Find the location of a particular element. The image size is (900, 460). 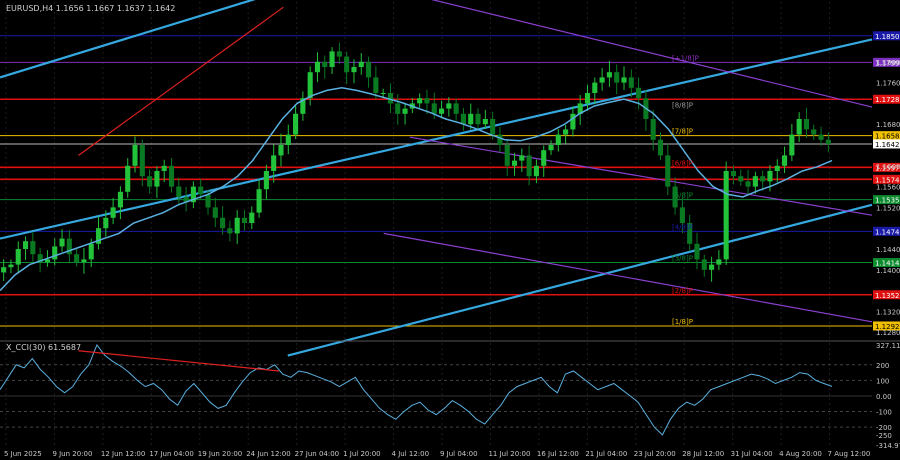

murray-label: [7/8]P is located at coordinates (682, 132).